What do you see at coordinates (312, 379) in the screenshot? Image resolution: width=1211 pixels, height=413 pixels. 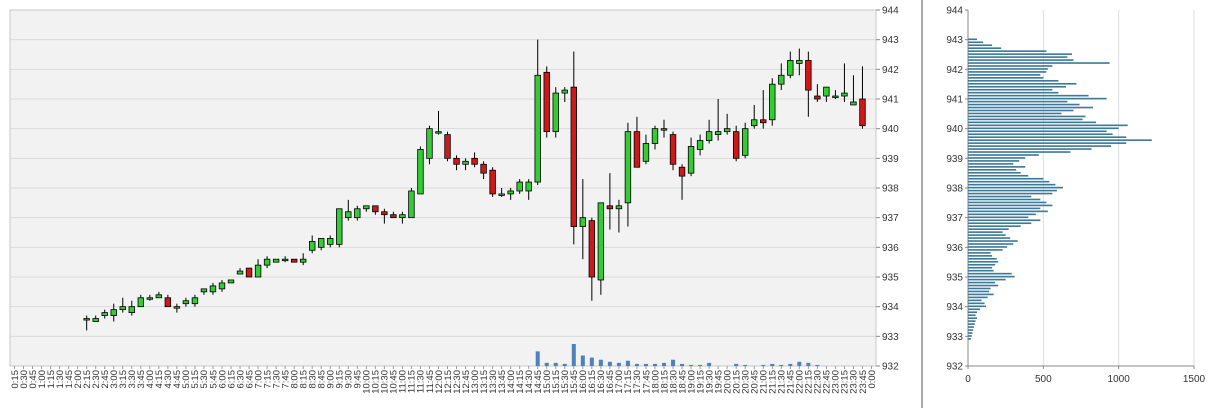 I see `x-tick-label: 8:30` at bounding box center [312, 379].